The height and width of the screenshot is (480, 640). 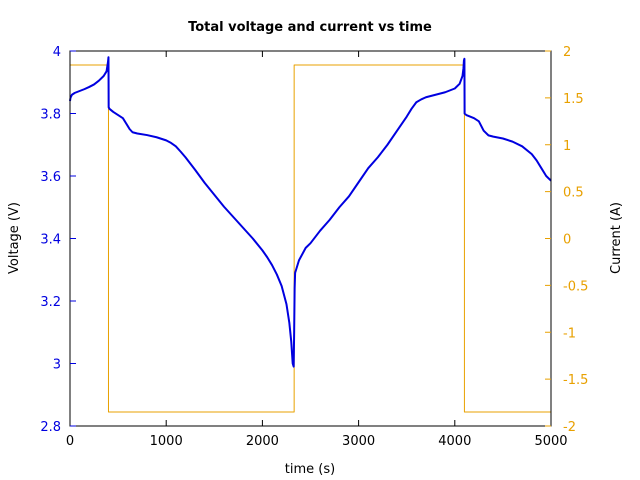 What do you see at coordinates (575, 286) in the screenshot?
I see `y2-tick-label: -0.5` at bounding box center [575, 286].